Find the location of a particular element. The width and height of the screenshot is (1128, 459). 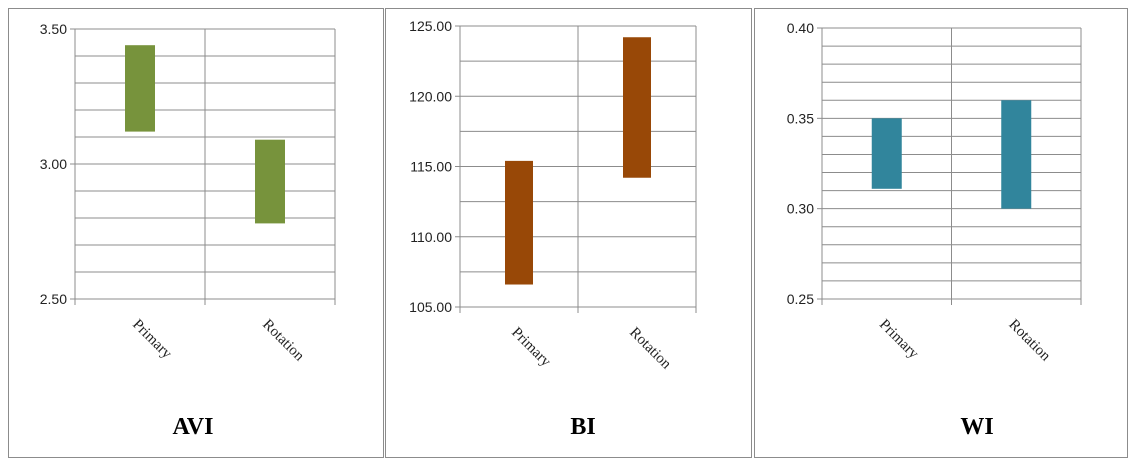

chart-title: AVI is located at coordinates (193, 427).